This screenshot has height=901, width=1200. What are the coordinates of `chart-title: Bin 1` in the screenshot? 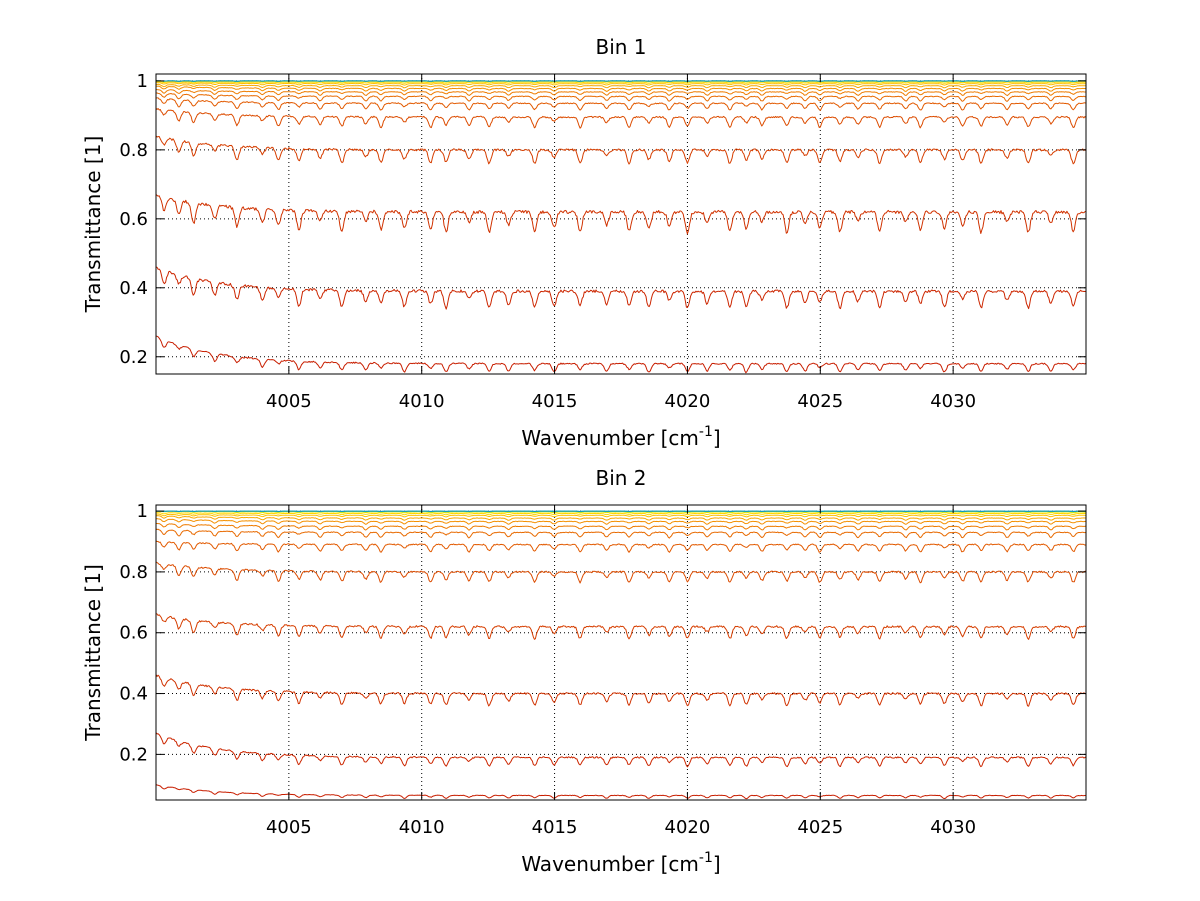 It's located at (620, 47).